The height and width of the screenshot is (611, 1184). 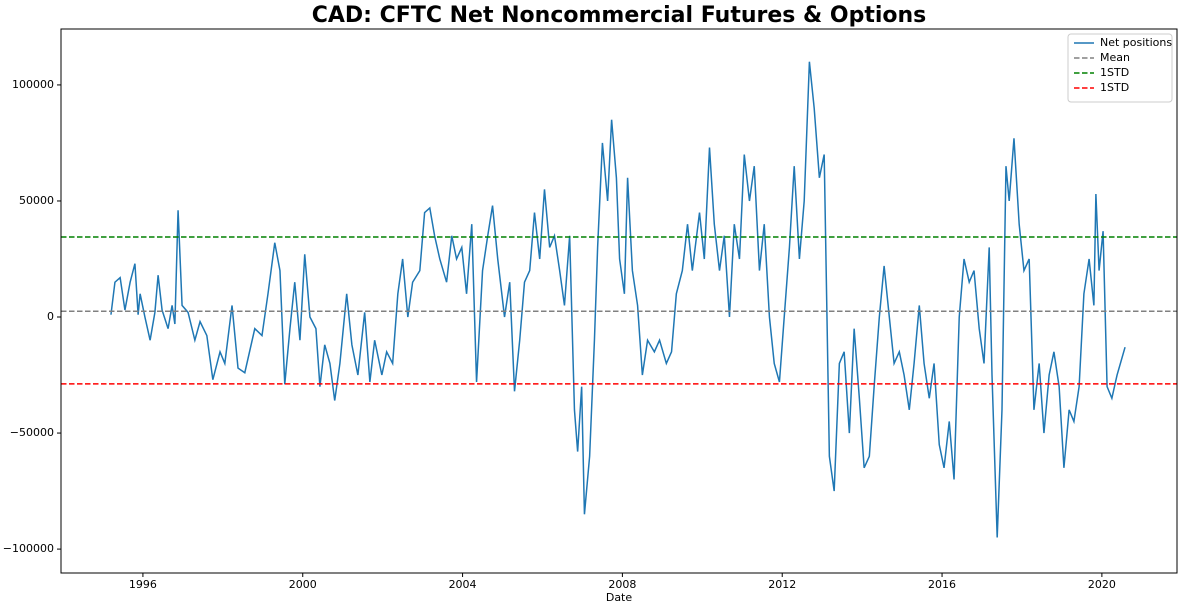 I want to click on x-axis-label: Date, so click(x=619, y=597).